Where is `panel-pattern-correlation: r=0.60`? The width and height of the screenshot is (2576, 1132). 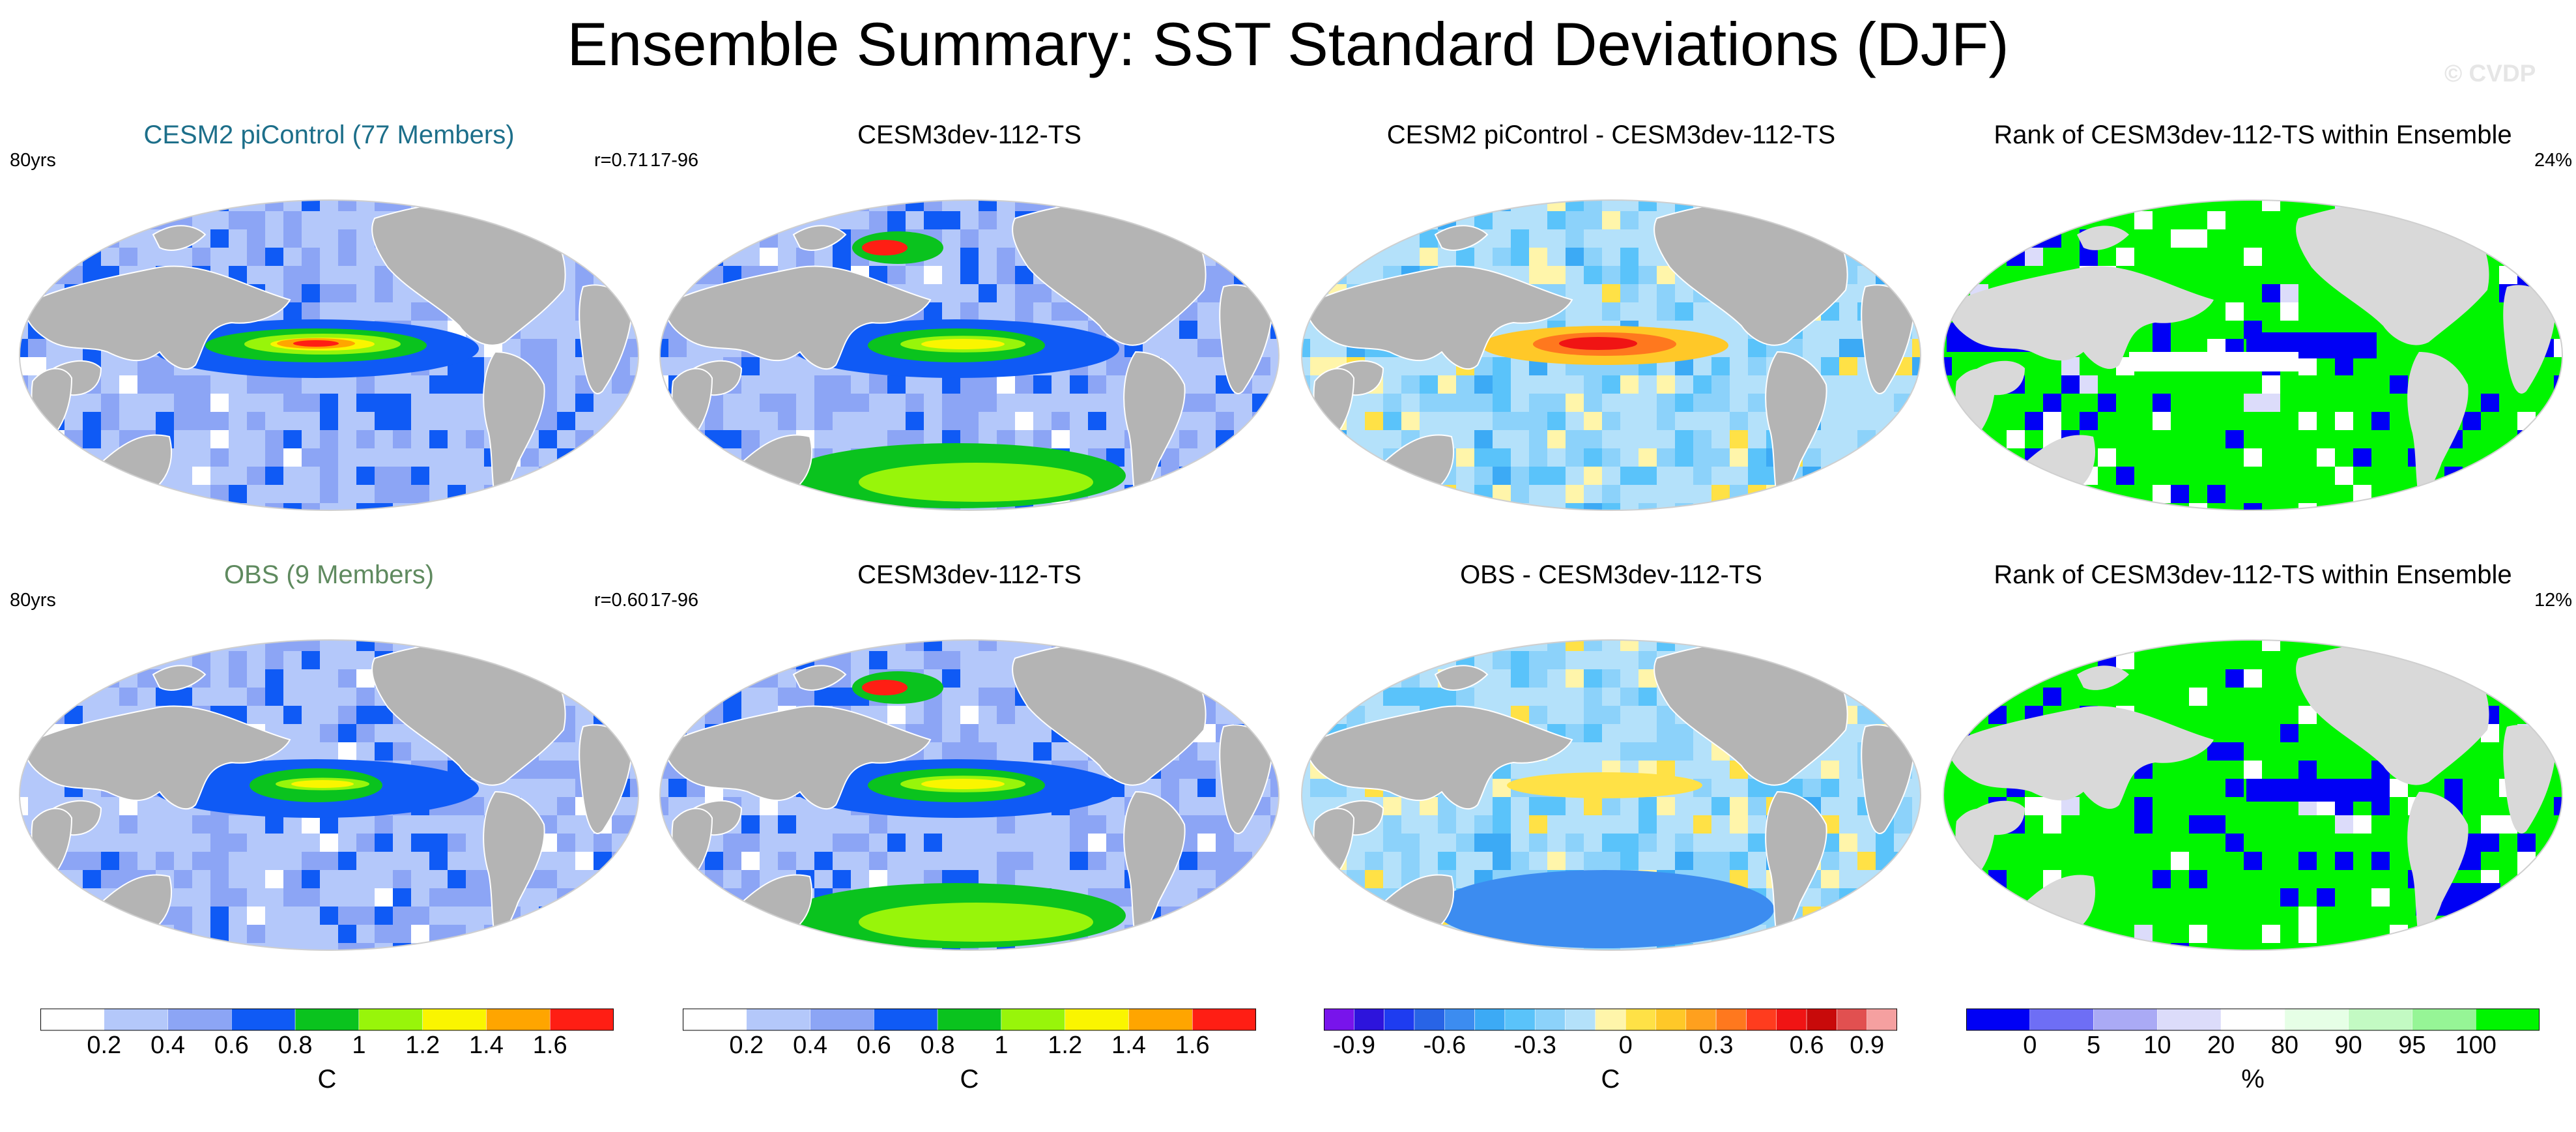 panel-pattern-correlation: r=0.60 is located at coordinates (621, 600).